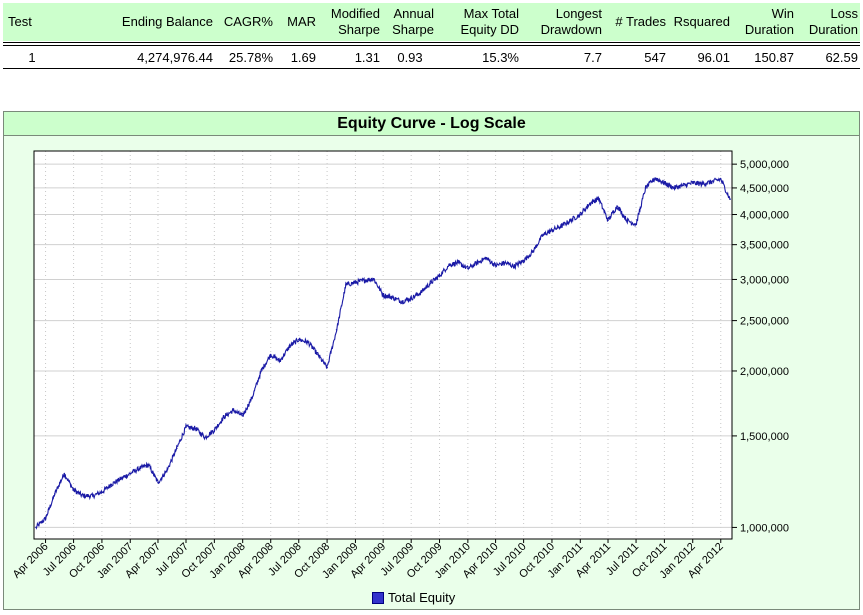  What do you see at coordinates (431, 45) in the screenshot?
I see `header-divider-bottom` at bounding box center [431, 45].